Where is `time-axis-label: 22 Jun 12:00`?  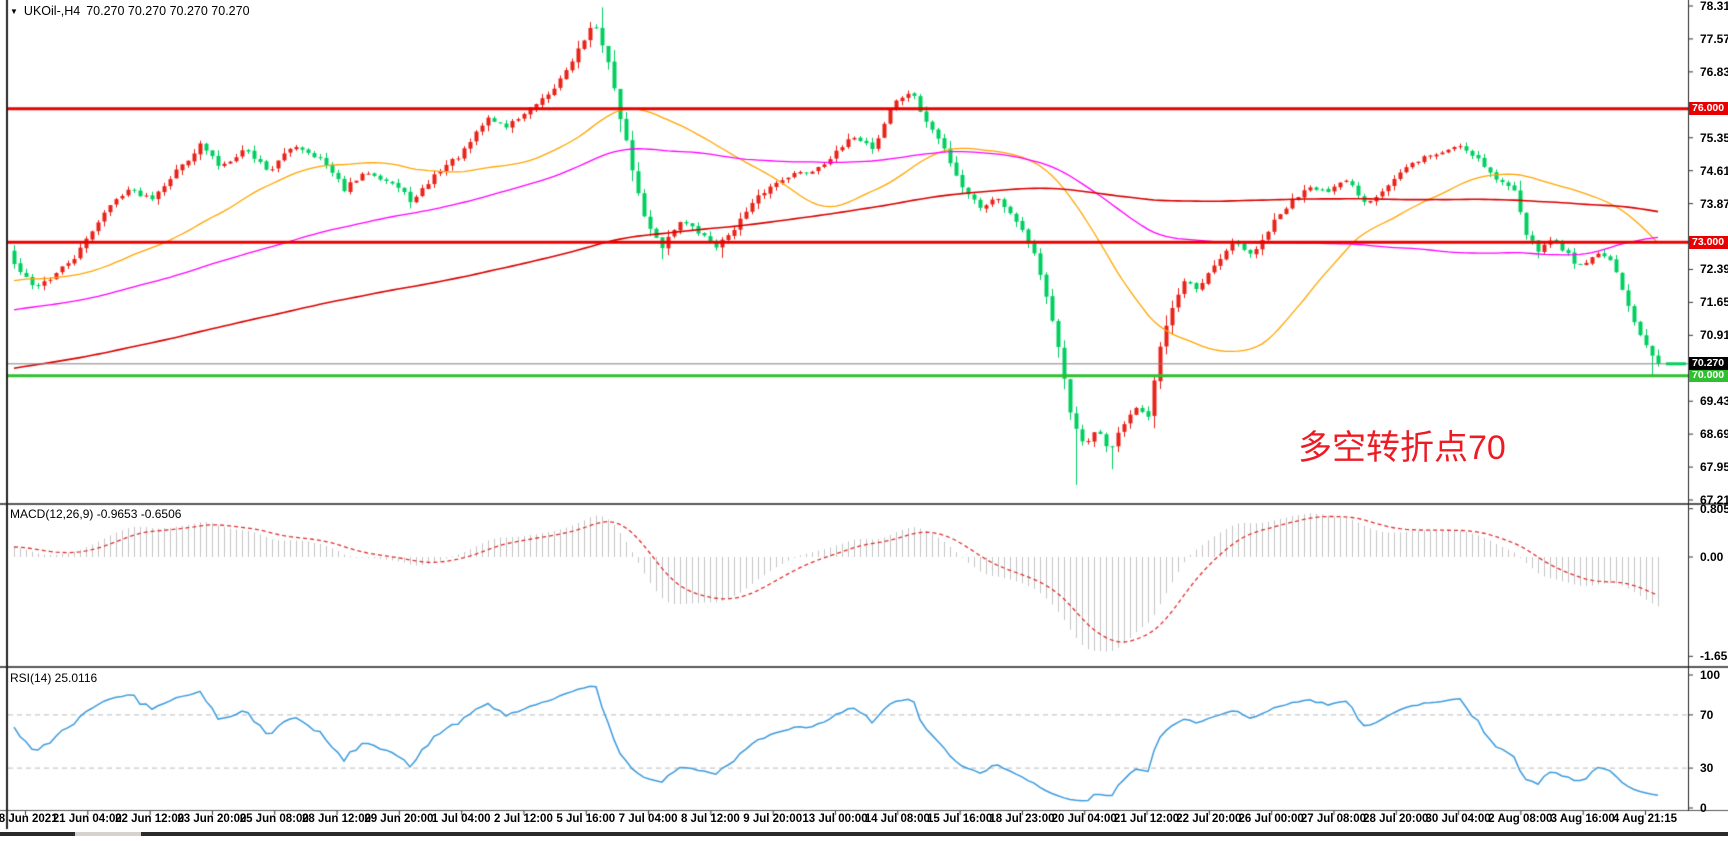
time-axis-label: 22 Jun 12:00 is located at coordinates (150, 819).